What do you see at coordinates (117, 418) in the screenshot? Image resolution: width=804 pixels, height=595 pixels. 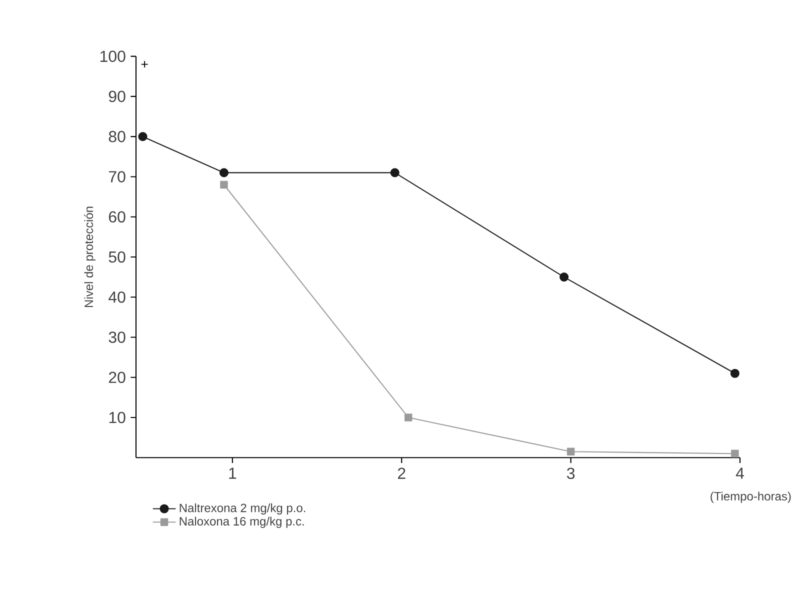 I see `y-tick-label: 10` at bounding box center [117, 418].